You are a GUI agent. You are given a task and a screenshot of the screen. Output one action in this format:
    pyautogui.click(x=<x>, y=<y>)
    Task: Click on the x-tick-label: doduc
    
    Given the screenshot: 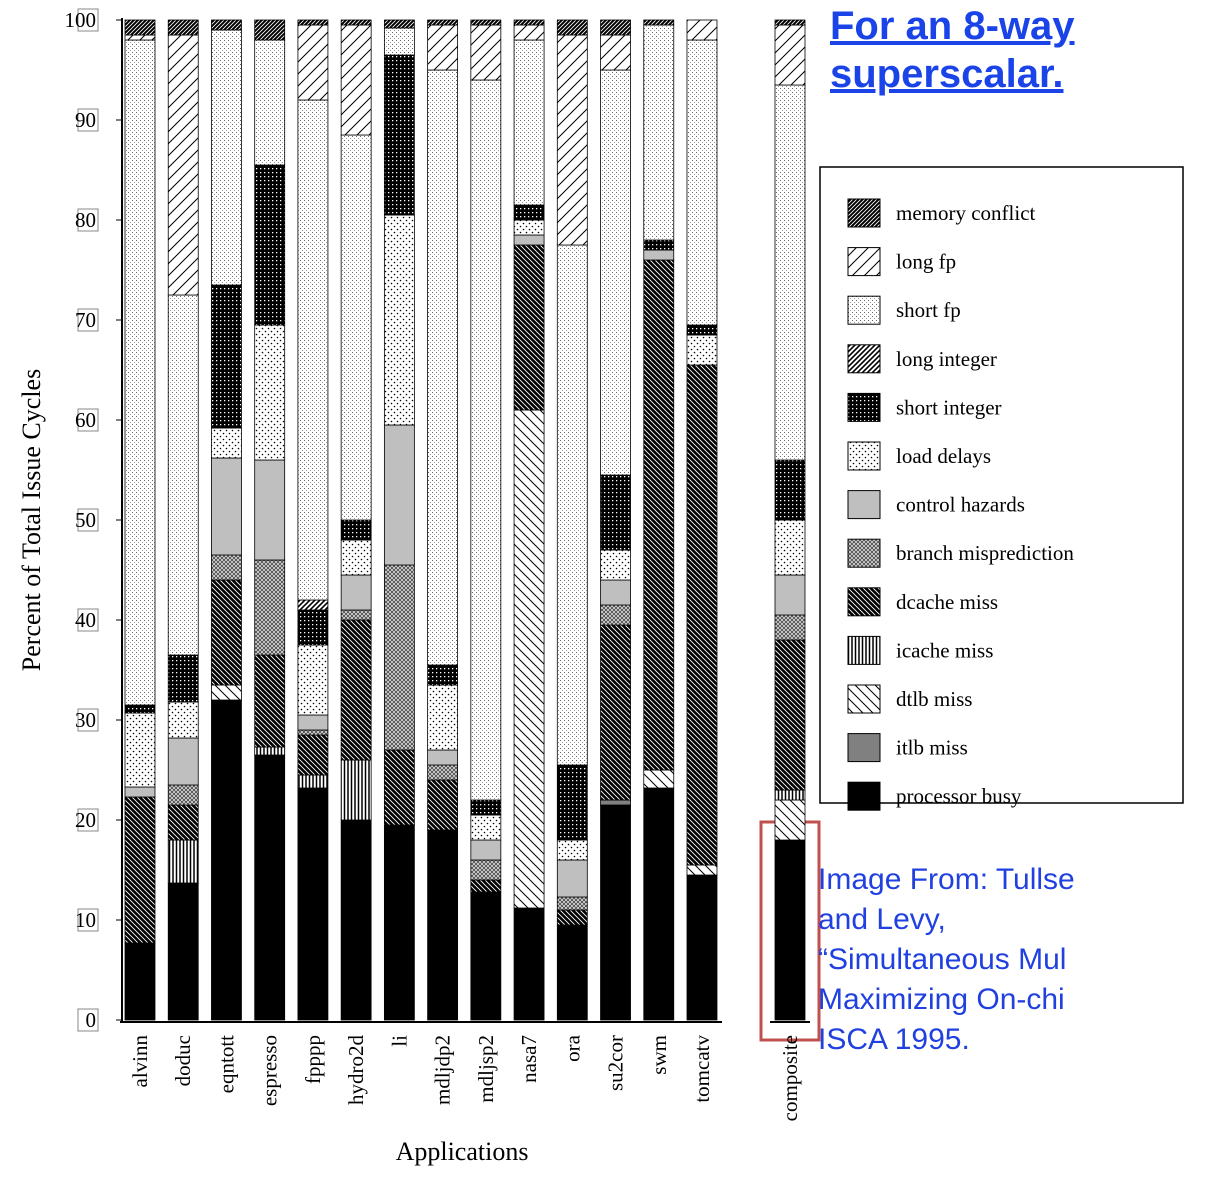 What is the action you would take?
    pyautogui.click(x=183, y=1060)
    